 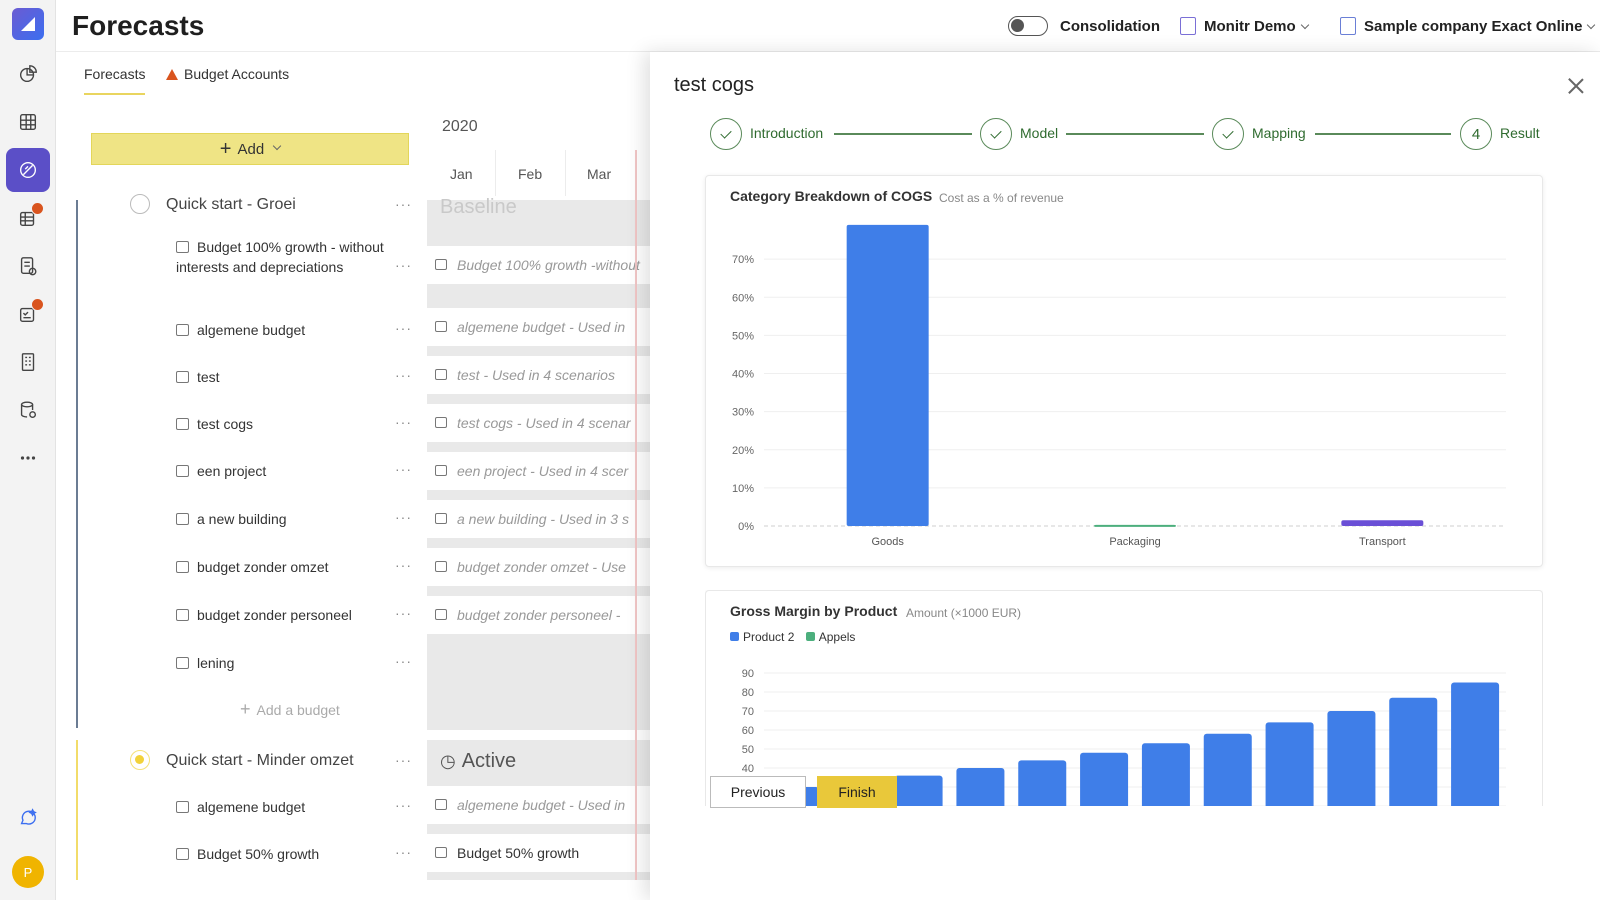 What do you see at coordinates (448, 761) in the screenshot?
I see `clock-icon: ◷` at bounding box center [448, 761].